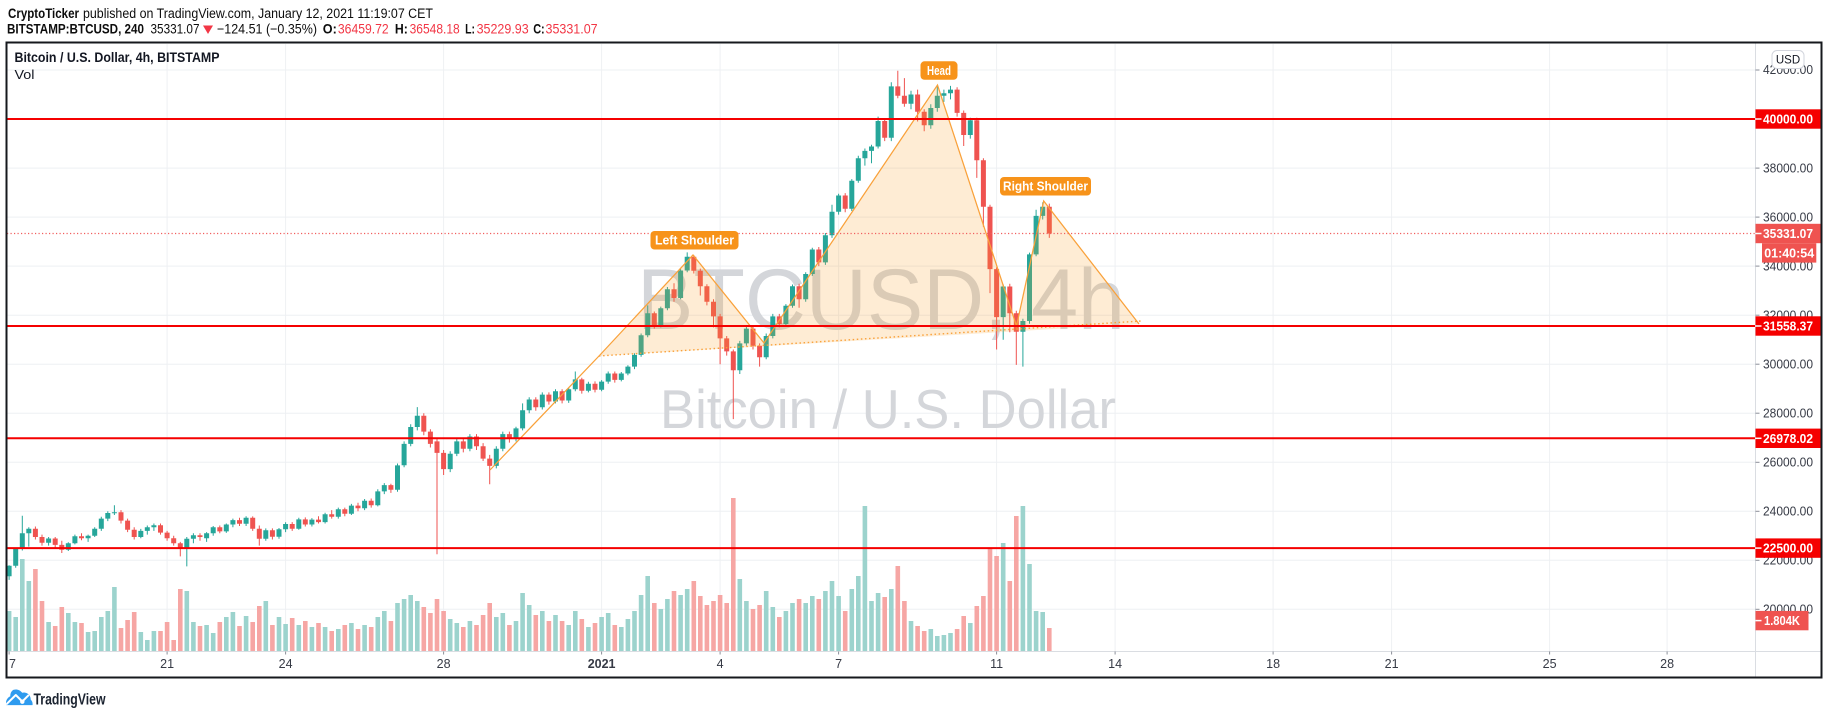  Describe the element at coordinates (1115, 664) in the screenshot. I see `svg-text: 14` at that location.